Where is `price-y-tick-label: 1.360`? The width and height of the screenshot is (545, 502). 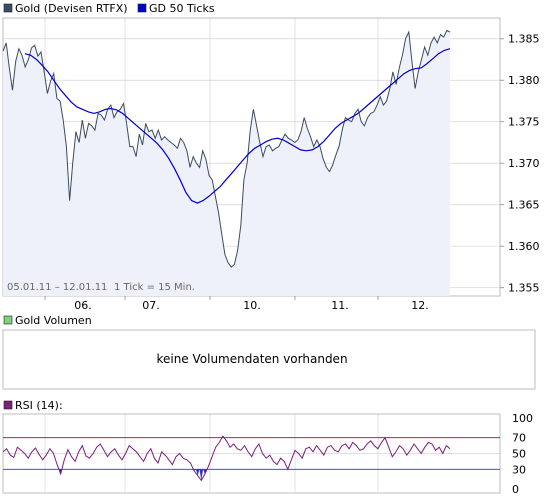
price-y-tick-label: 1.360 is located at coordinates (524, 246).